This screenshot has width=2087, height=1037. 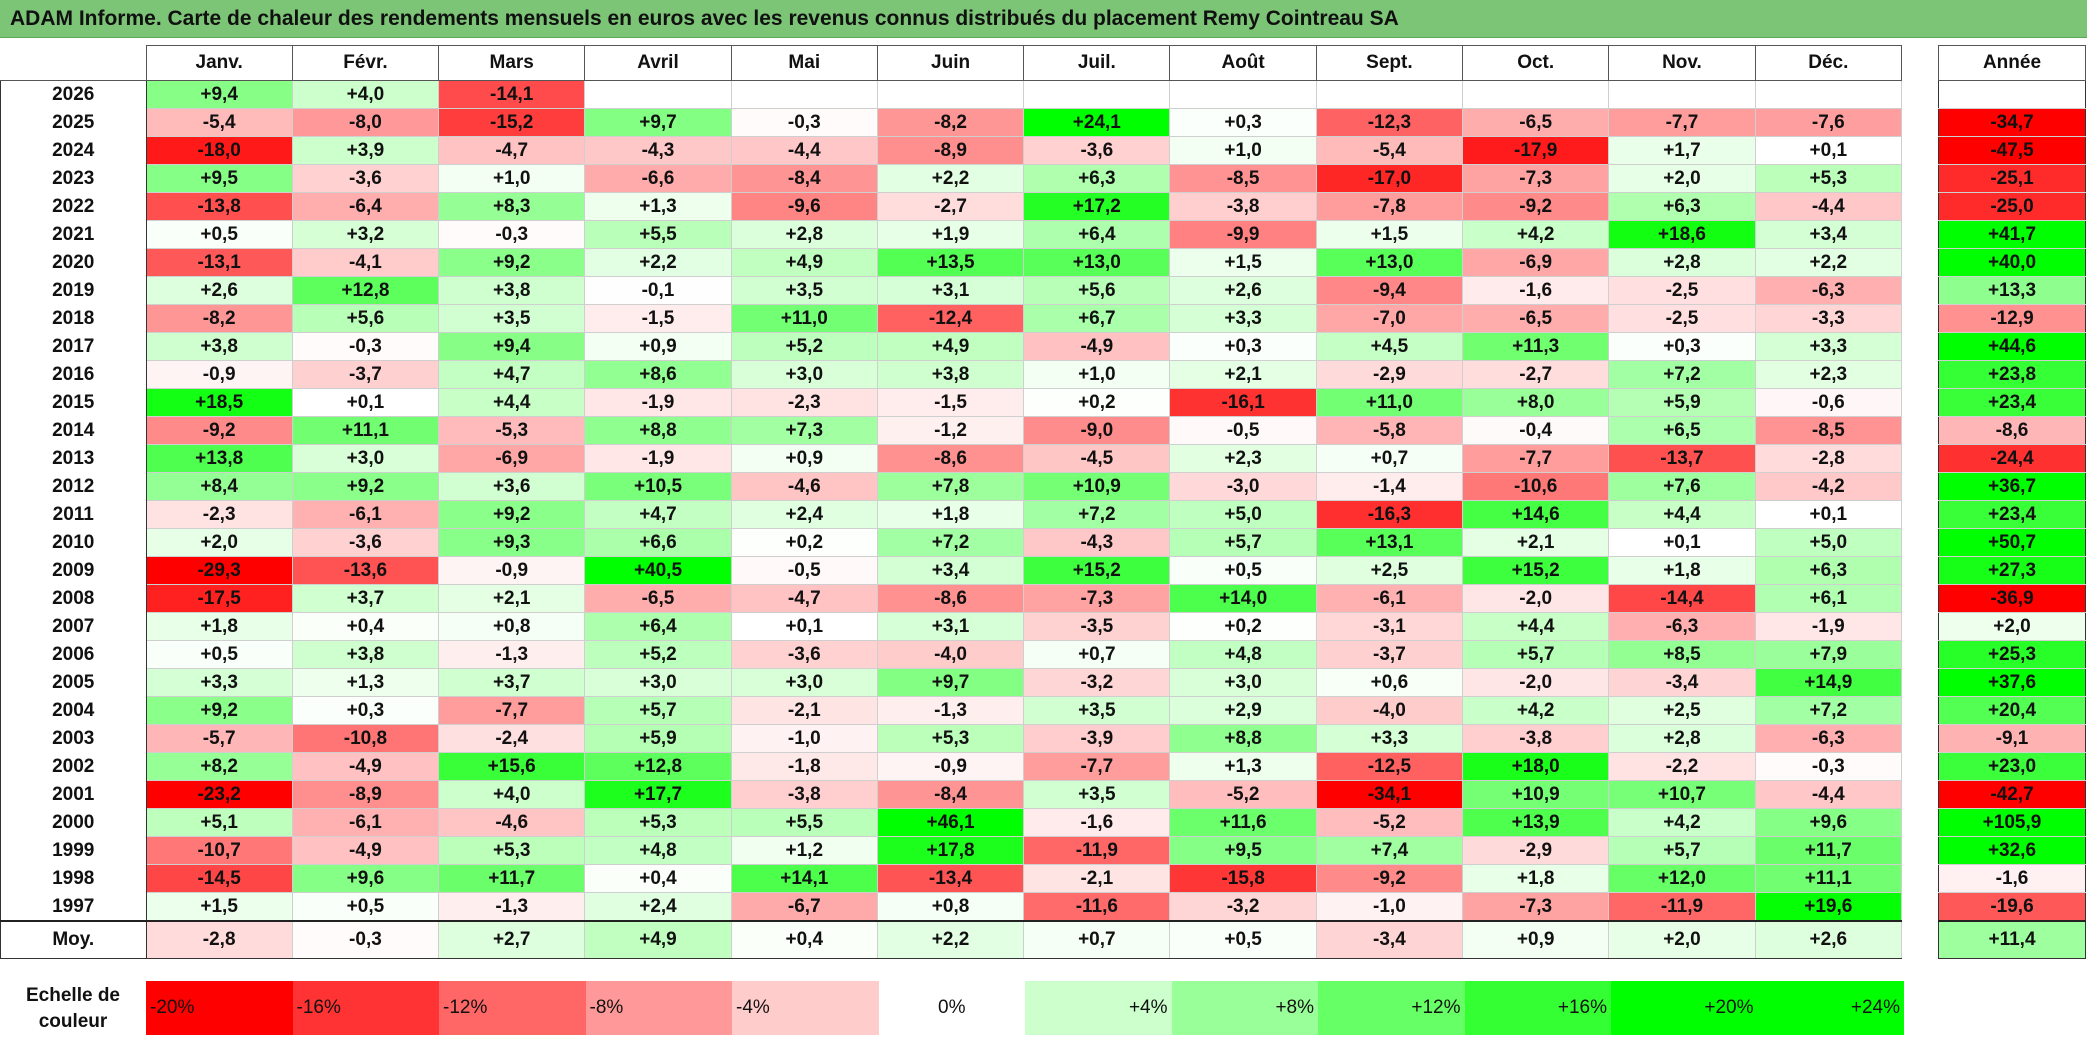 I want to click on heat-cell: +11,1, so click(x=365, y=430).